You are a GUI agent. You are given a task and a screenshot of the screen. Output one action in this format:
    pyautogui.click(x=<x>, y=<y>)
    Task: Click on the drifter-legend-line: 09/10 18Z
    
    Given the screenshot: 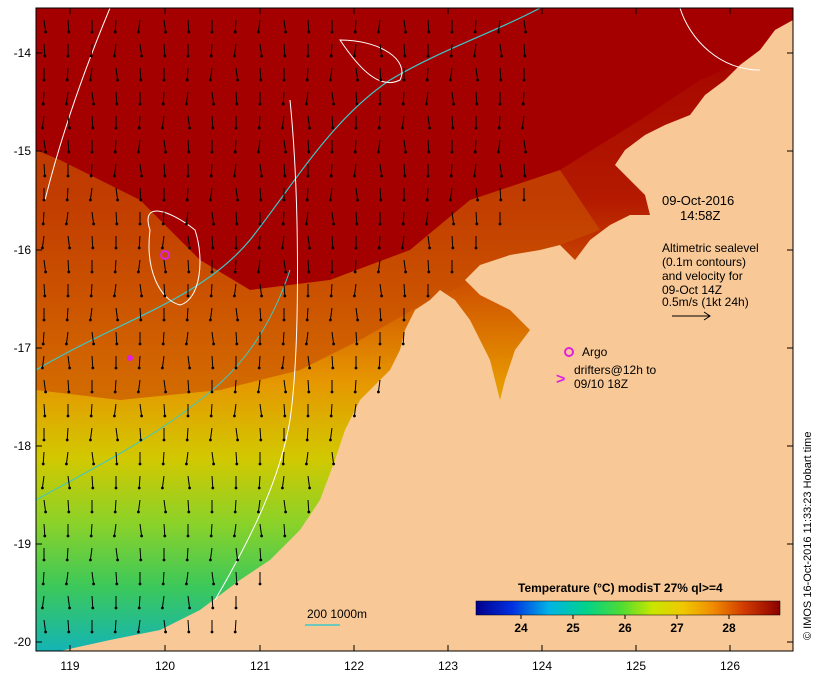 What is the action you would take?
    pyautogui.click(x=601, y=384)
    